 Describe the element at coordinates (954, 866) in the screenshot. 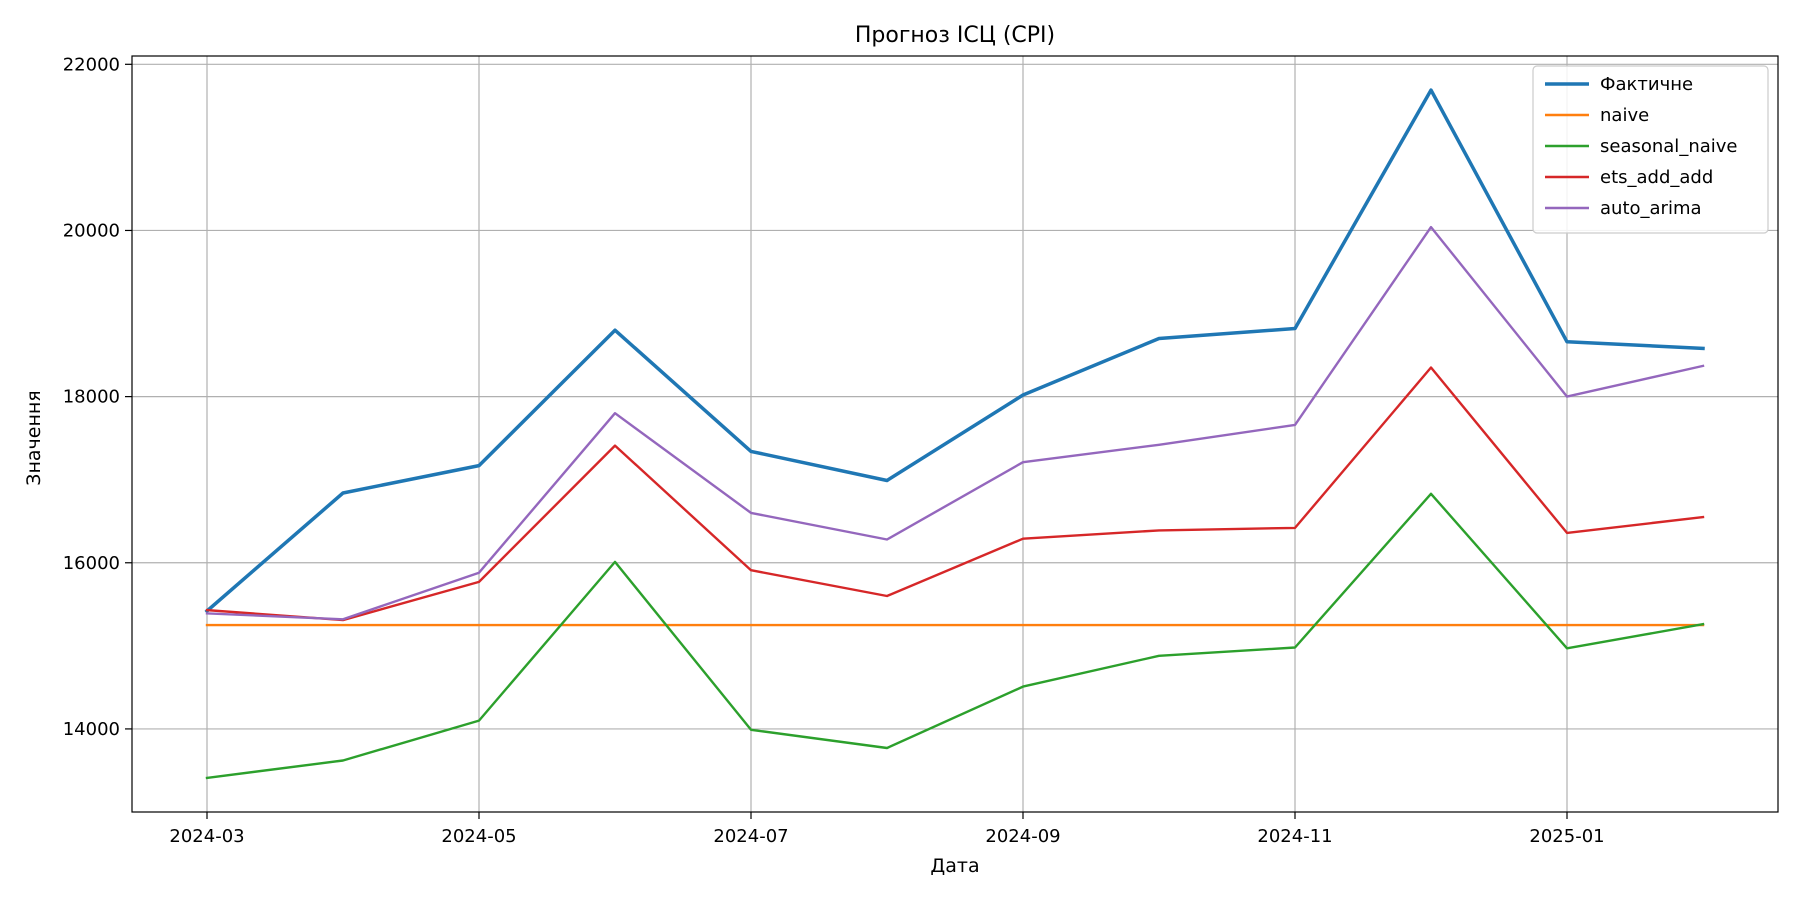

I see `x-axis-label: Дата` at that location.